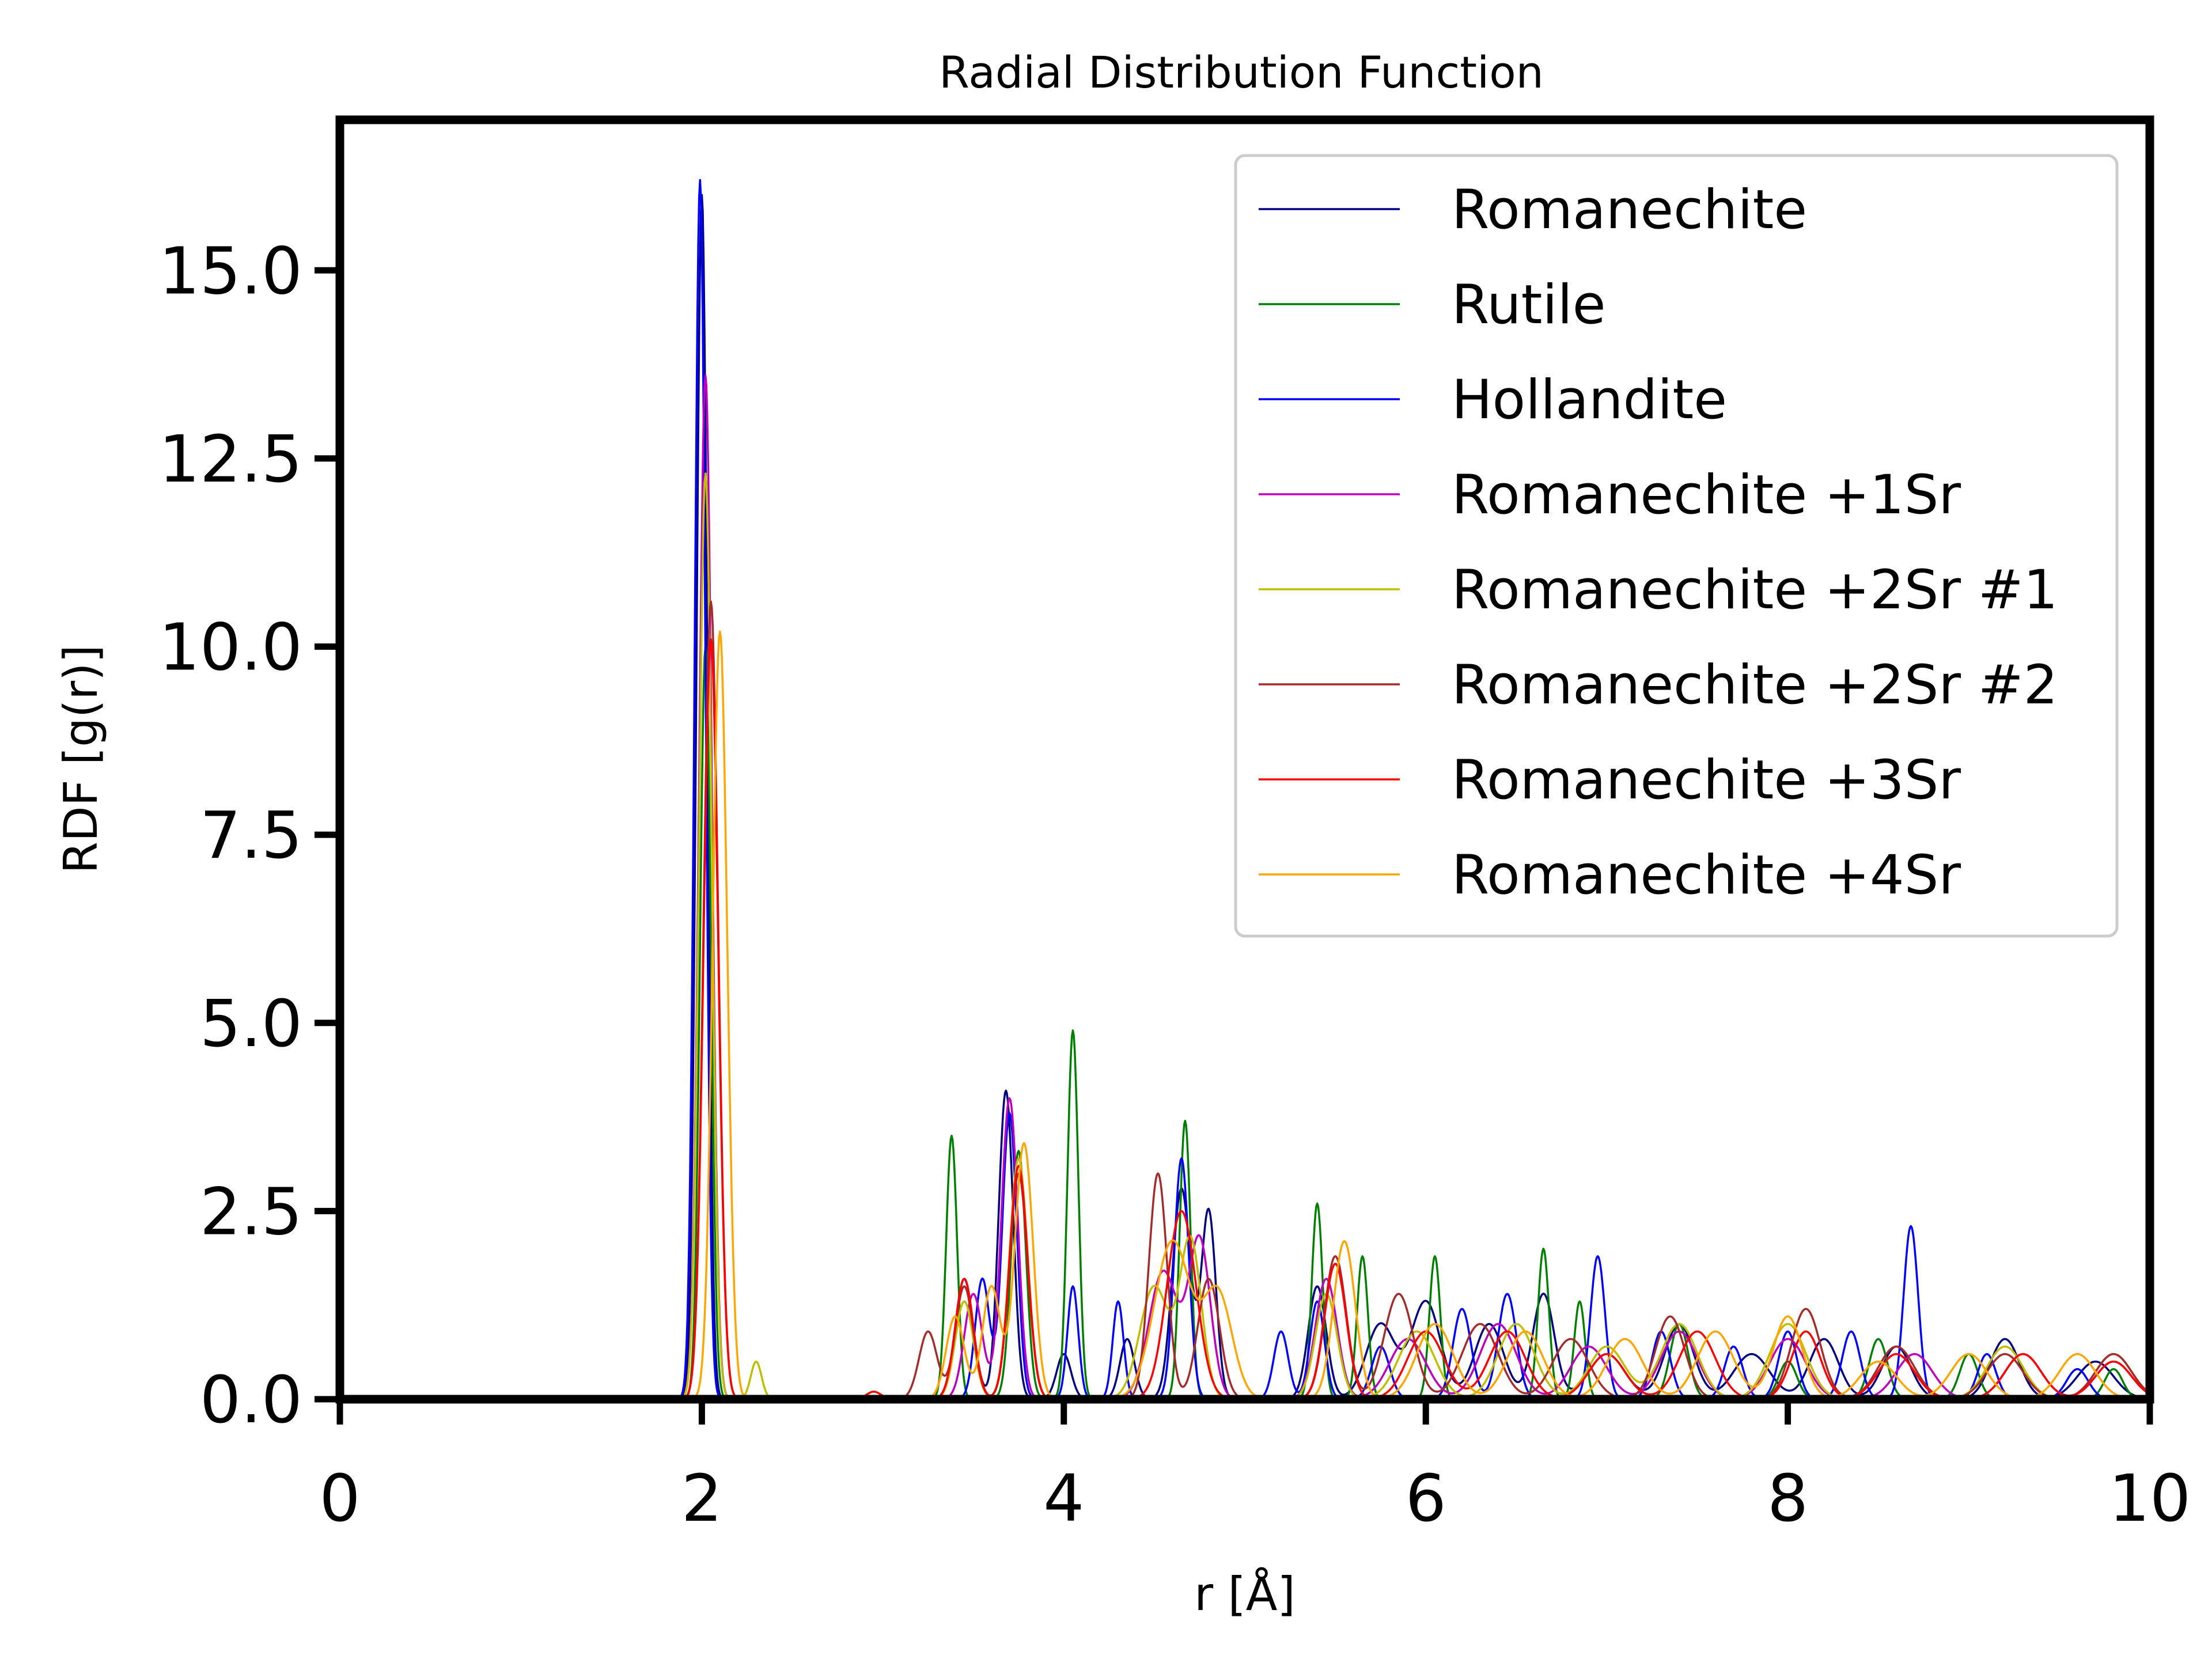 The width and height of the screenshot is (2212, 1659). What do you see at coordinates (1529, 305) in the screenshot?
I see `legend-label-2: Rutile` at bounding box center [1529, 305].